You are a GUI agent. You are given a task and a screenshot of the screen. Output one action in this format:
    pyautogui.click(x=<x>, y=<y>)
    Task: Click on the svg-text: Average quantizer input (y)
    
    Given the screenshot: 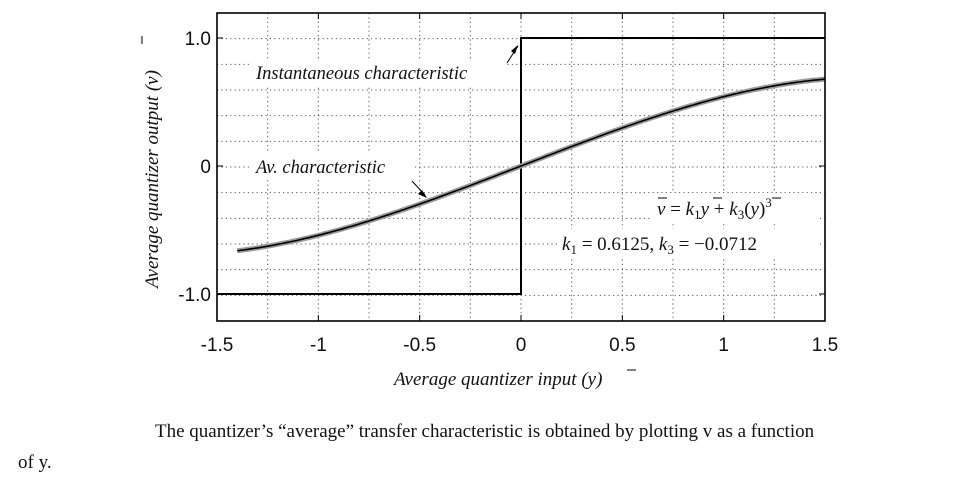 What is the action you would take?
    pyautogui.click(x=497, y=379)
    